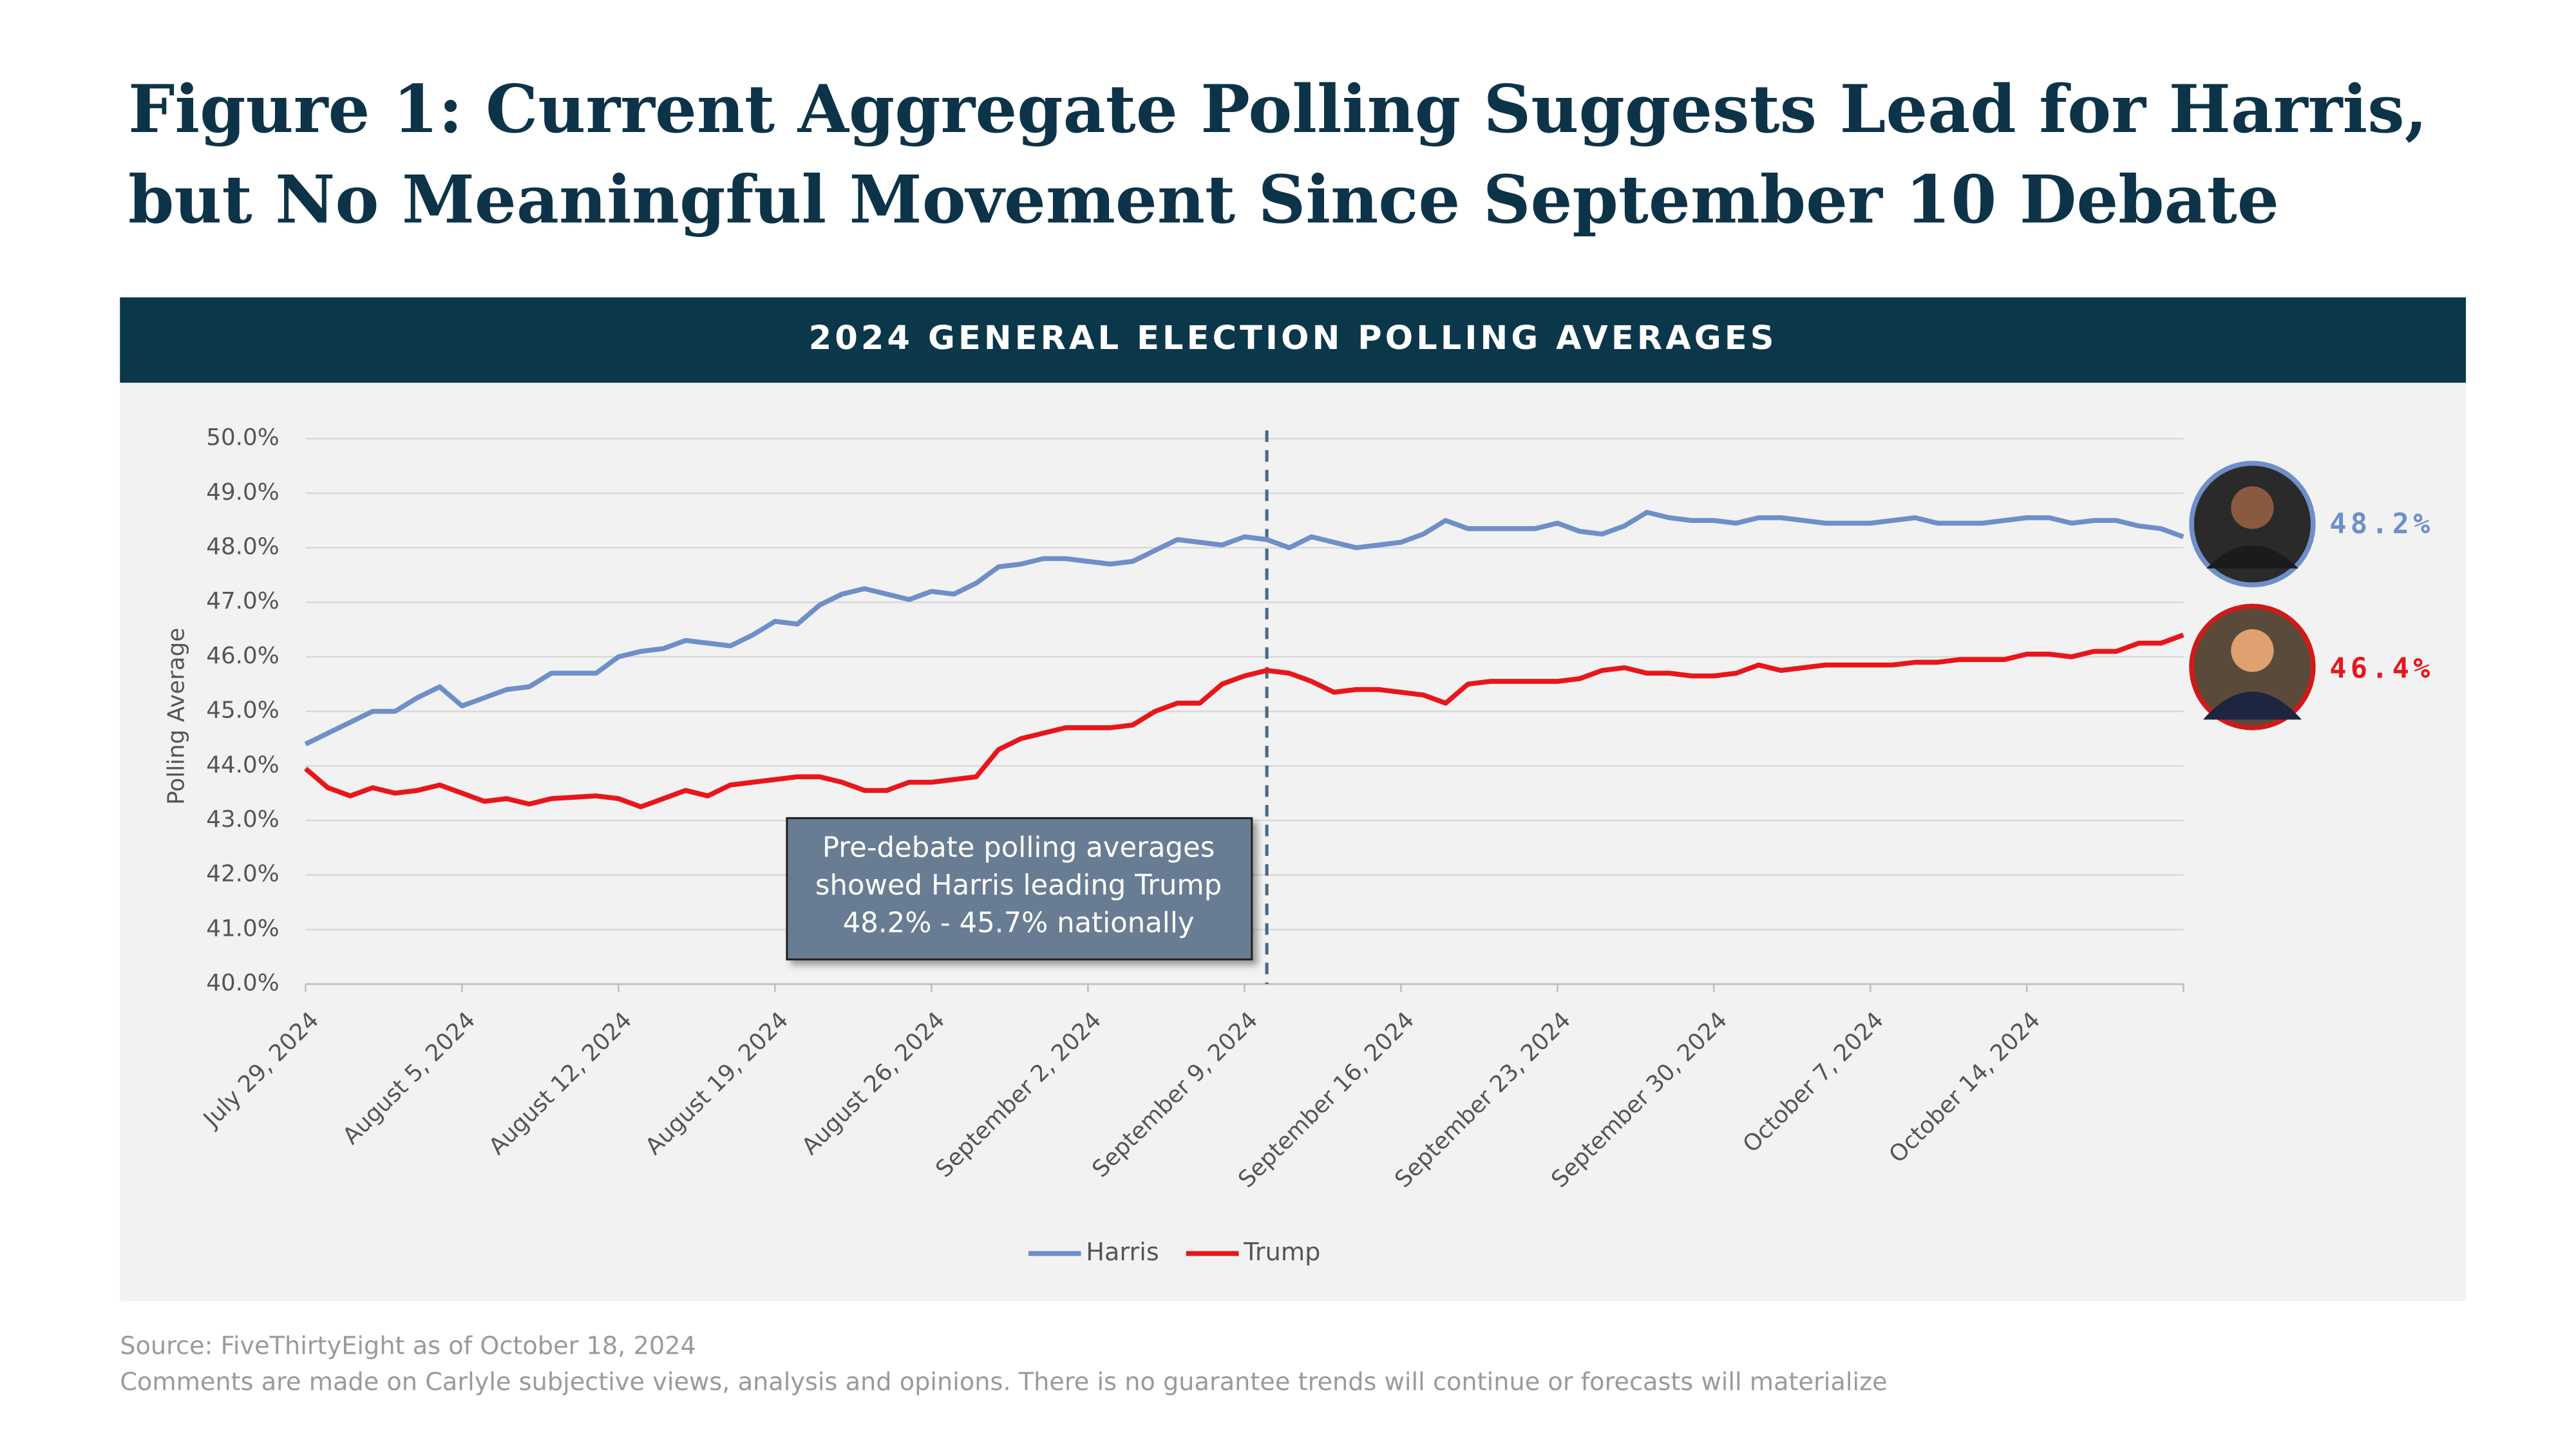 The width and height of the screenshot is (2576, 1449). I want to click on chart-title: 2024 GENERAL ELECTION POLLING AVERAGES, so click(1293, 338).